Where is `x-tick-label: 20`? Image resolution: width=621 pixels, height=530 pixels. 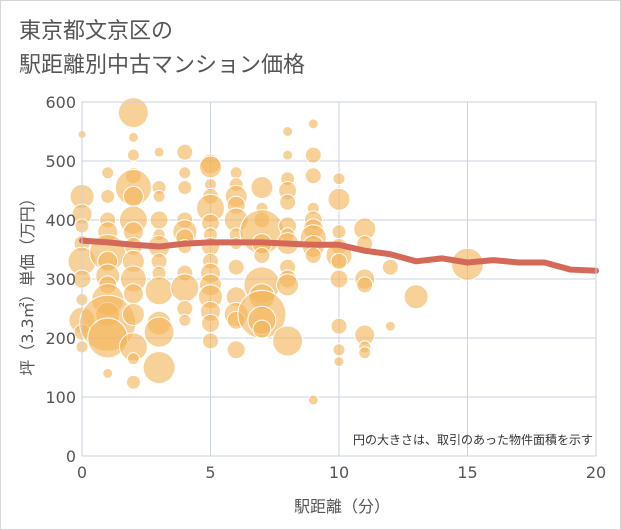 x-tick-label: 20 is located at coordinates (596, 472).